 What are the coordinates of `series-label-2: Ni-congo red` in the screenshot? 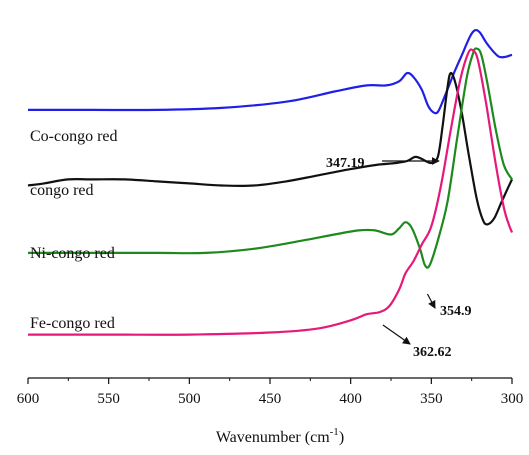 It's located at (72, 253).